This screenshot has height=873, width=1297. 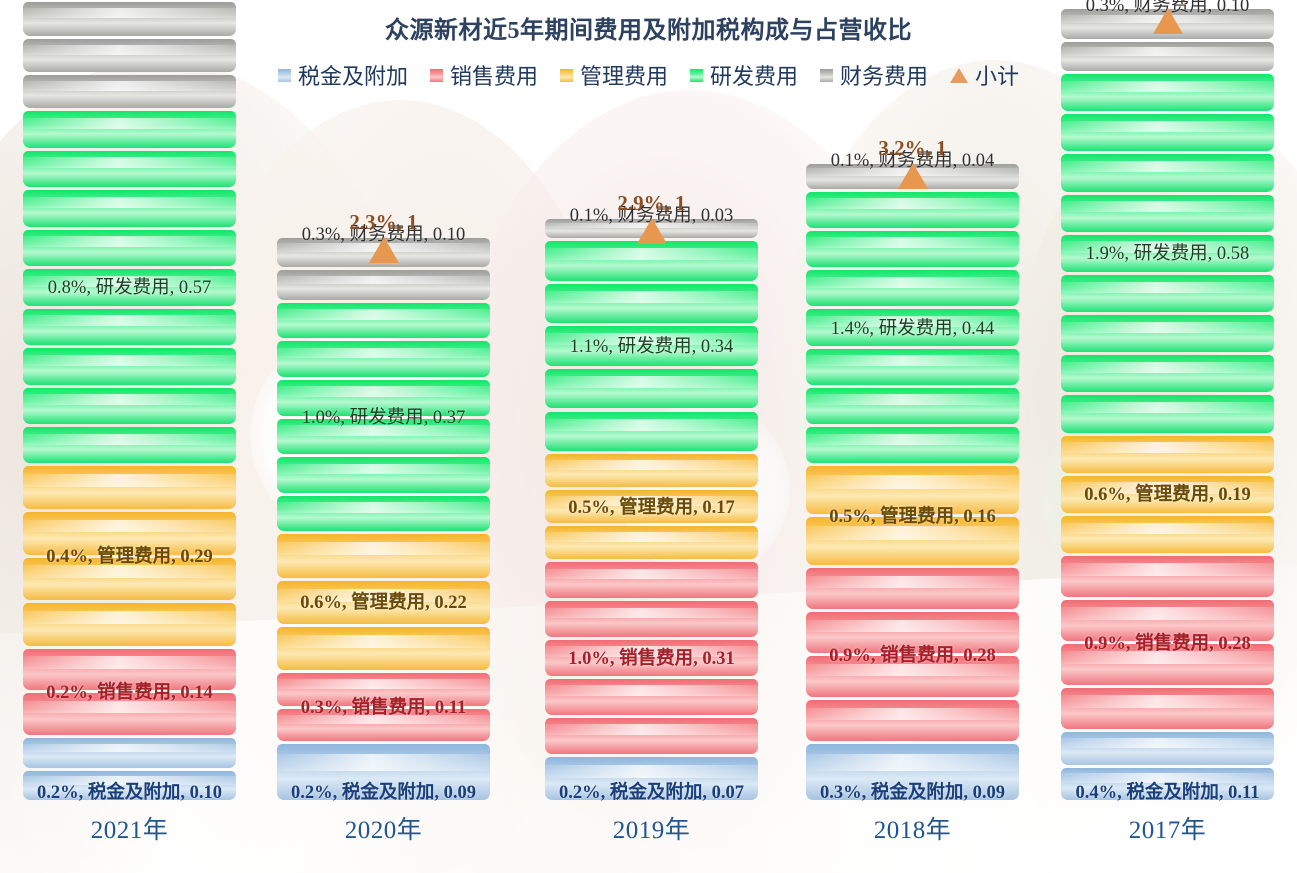 What do you see at coordinates (874, 75) in the screenshot?
I see `legend-item-5: 财务费用` at bounding box center [874, 75].